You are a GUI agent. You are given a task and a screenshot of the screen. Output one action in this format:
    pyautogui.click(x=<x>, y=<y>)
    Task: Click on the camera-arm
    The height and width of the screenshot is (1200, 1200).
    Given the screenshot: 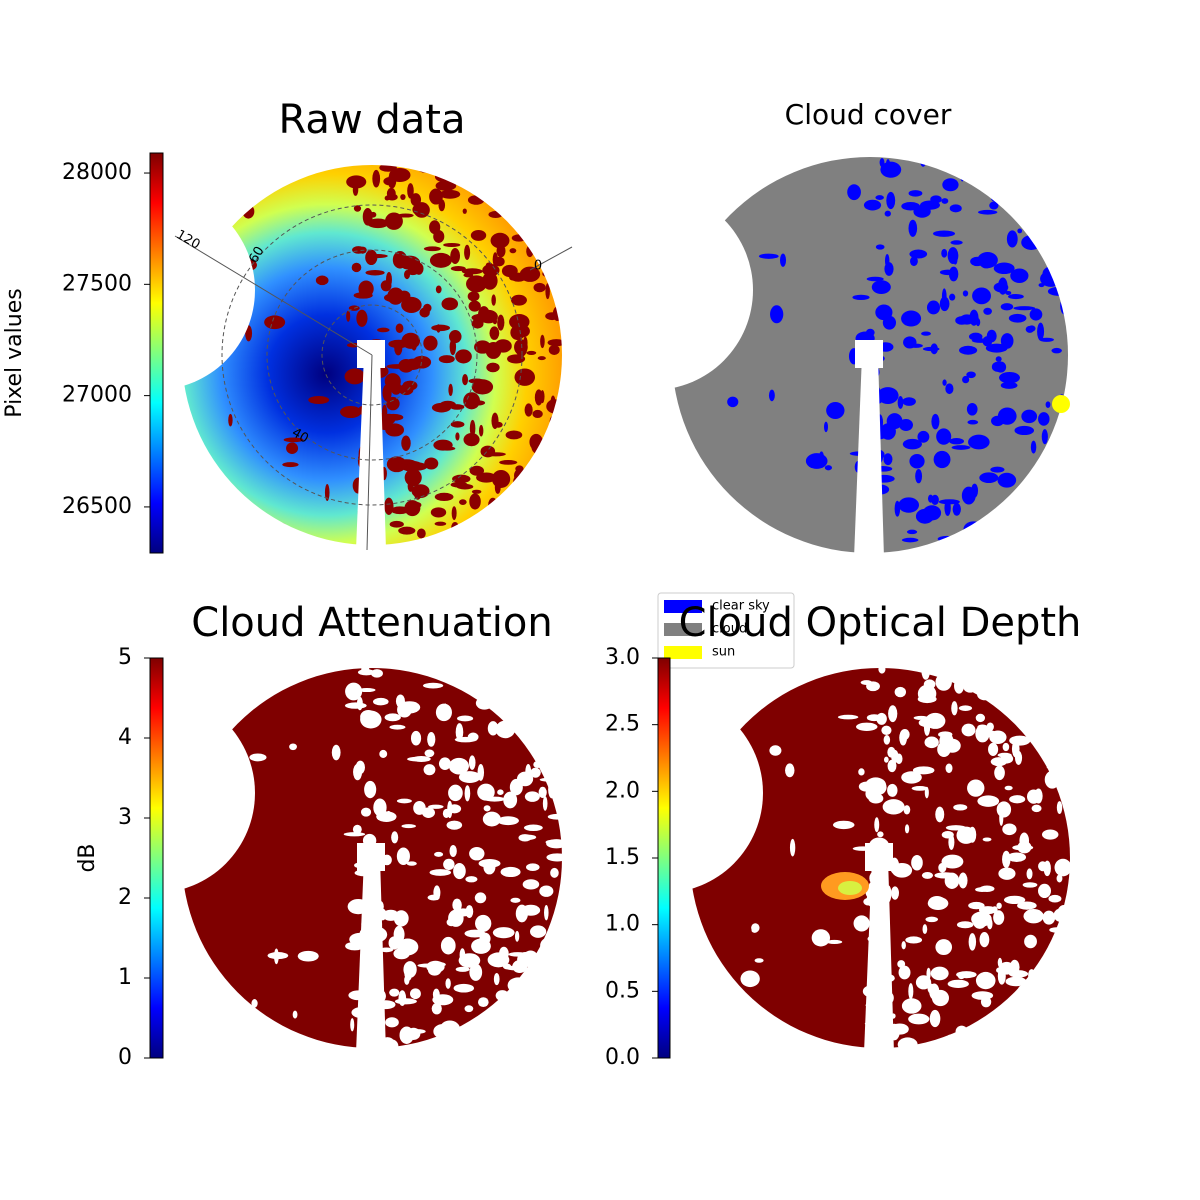 What is the action you would take?
    pyautogui.click(x=369, y=452)
    